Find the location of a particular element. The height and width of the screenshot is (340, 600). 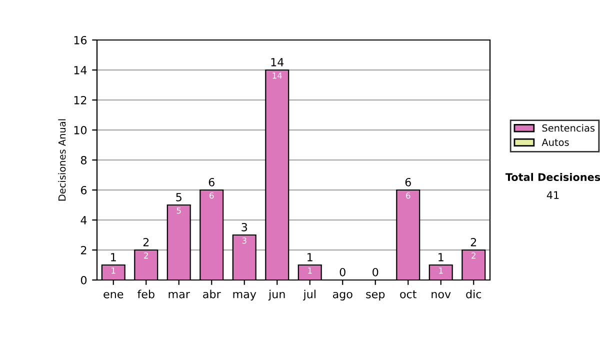

total-label: 3 is located at coordinates (245, 227).